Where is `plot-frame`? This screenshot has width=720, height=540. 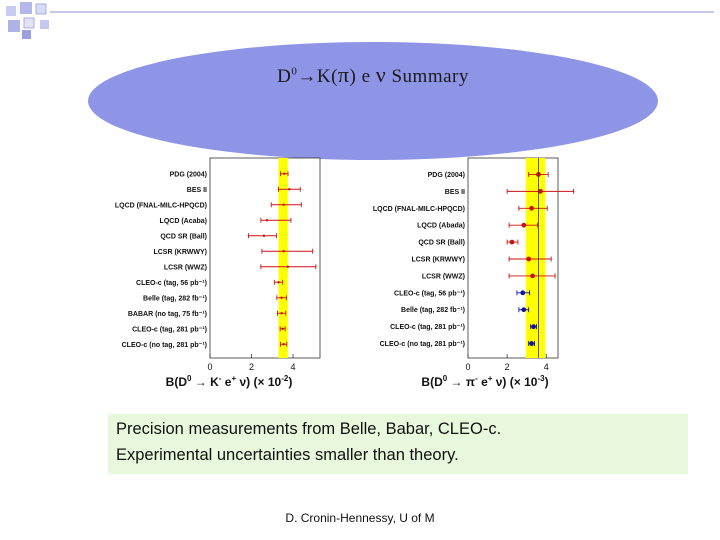 plot-frame is located at coordinates (265, 258).